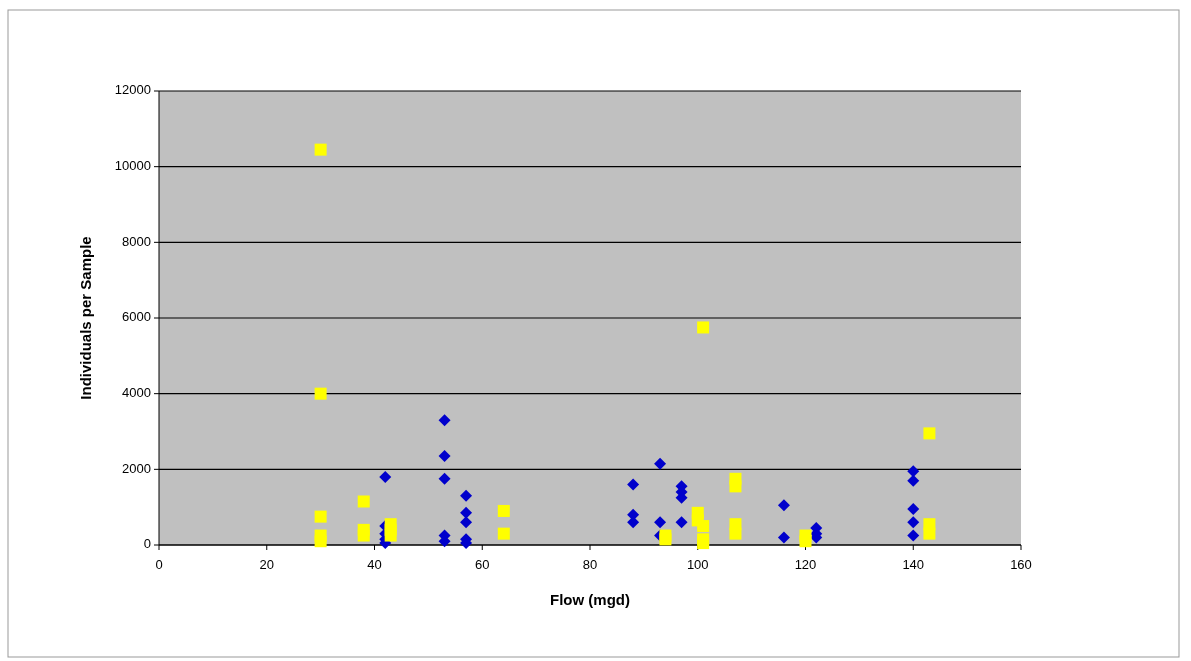 This screenshot has height=661, width=1191. What do you see at coordinates (136, 393) in the screenshot?
I see `y-tick-label: 4000` at bounding box center [136, 393].